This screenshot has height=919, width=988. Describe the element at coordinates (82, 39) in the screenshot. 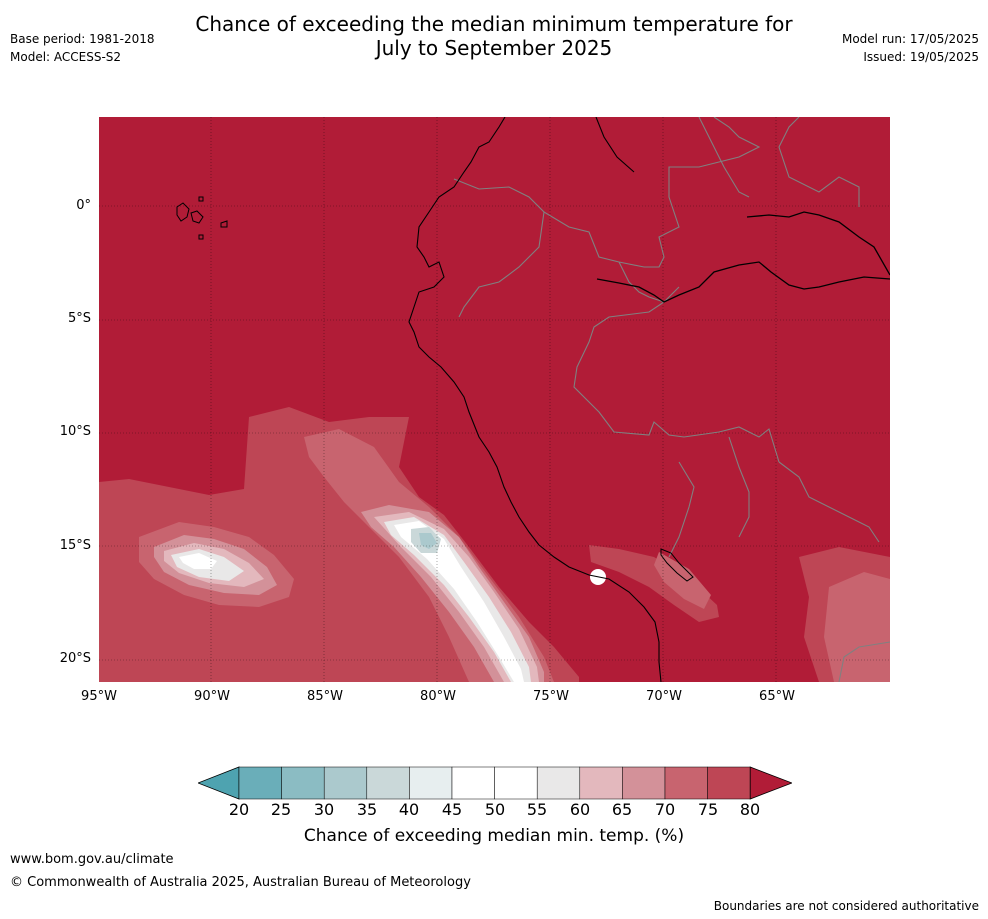

I see `base-period: Base period: 1981-2018` at that location.